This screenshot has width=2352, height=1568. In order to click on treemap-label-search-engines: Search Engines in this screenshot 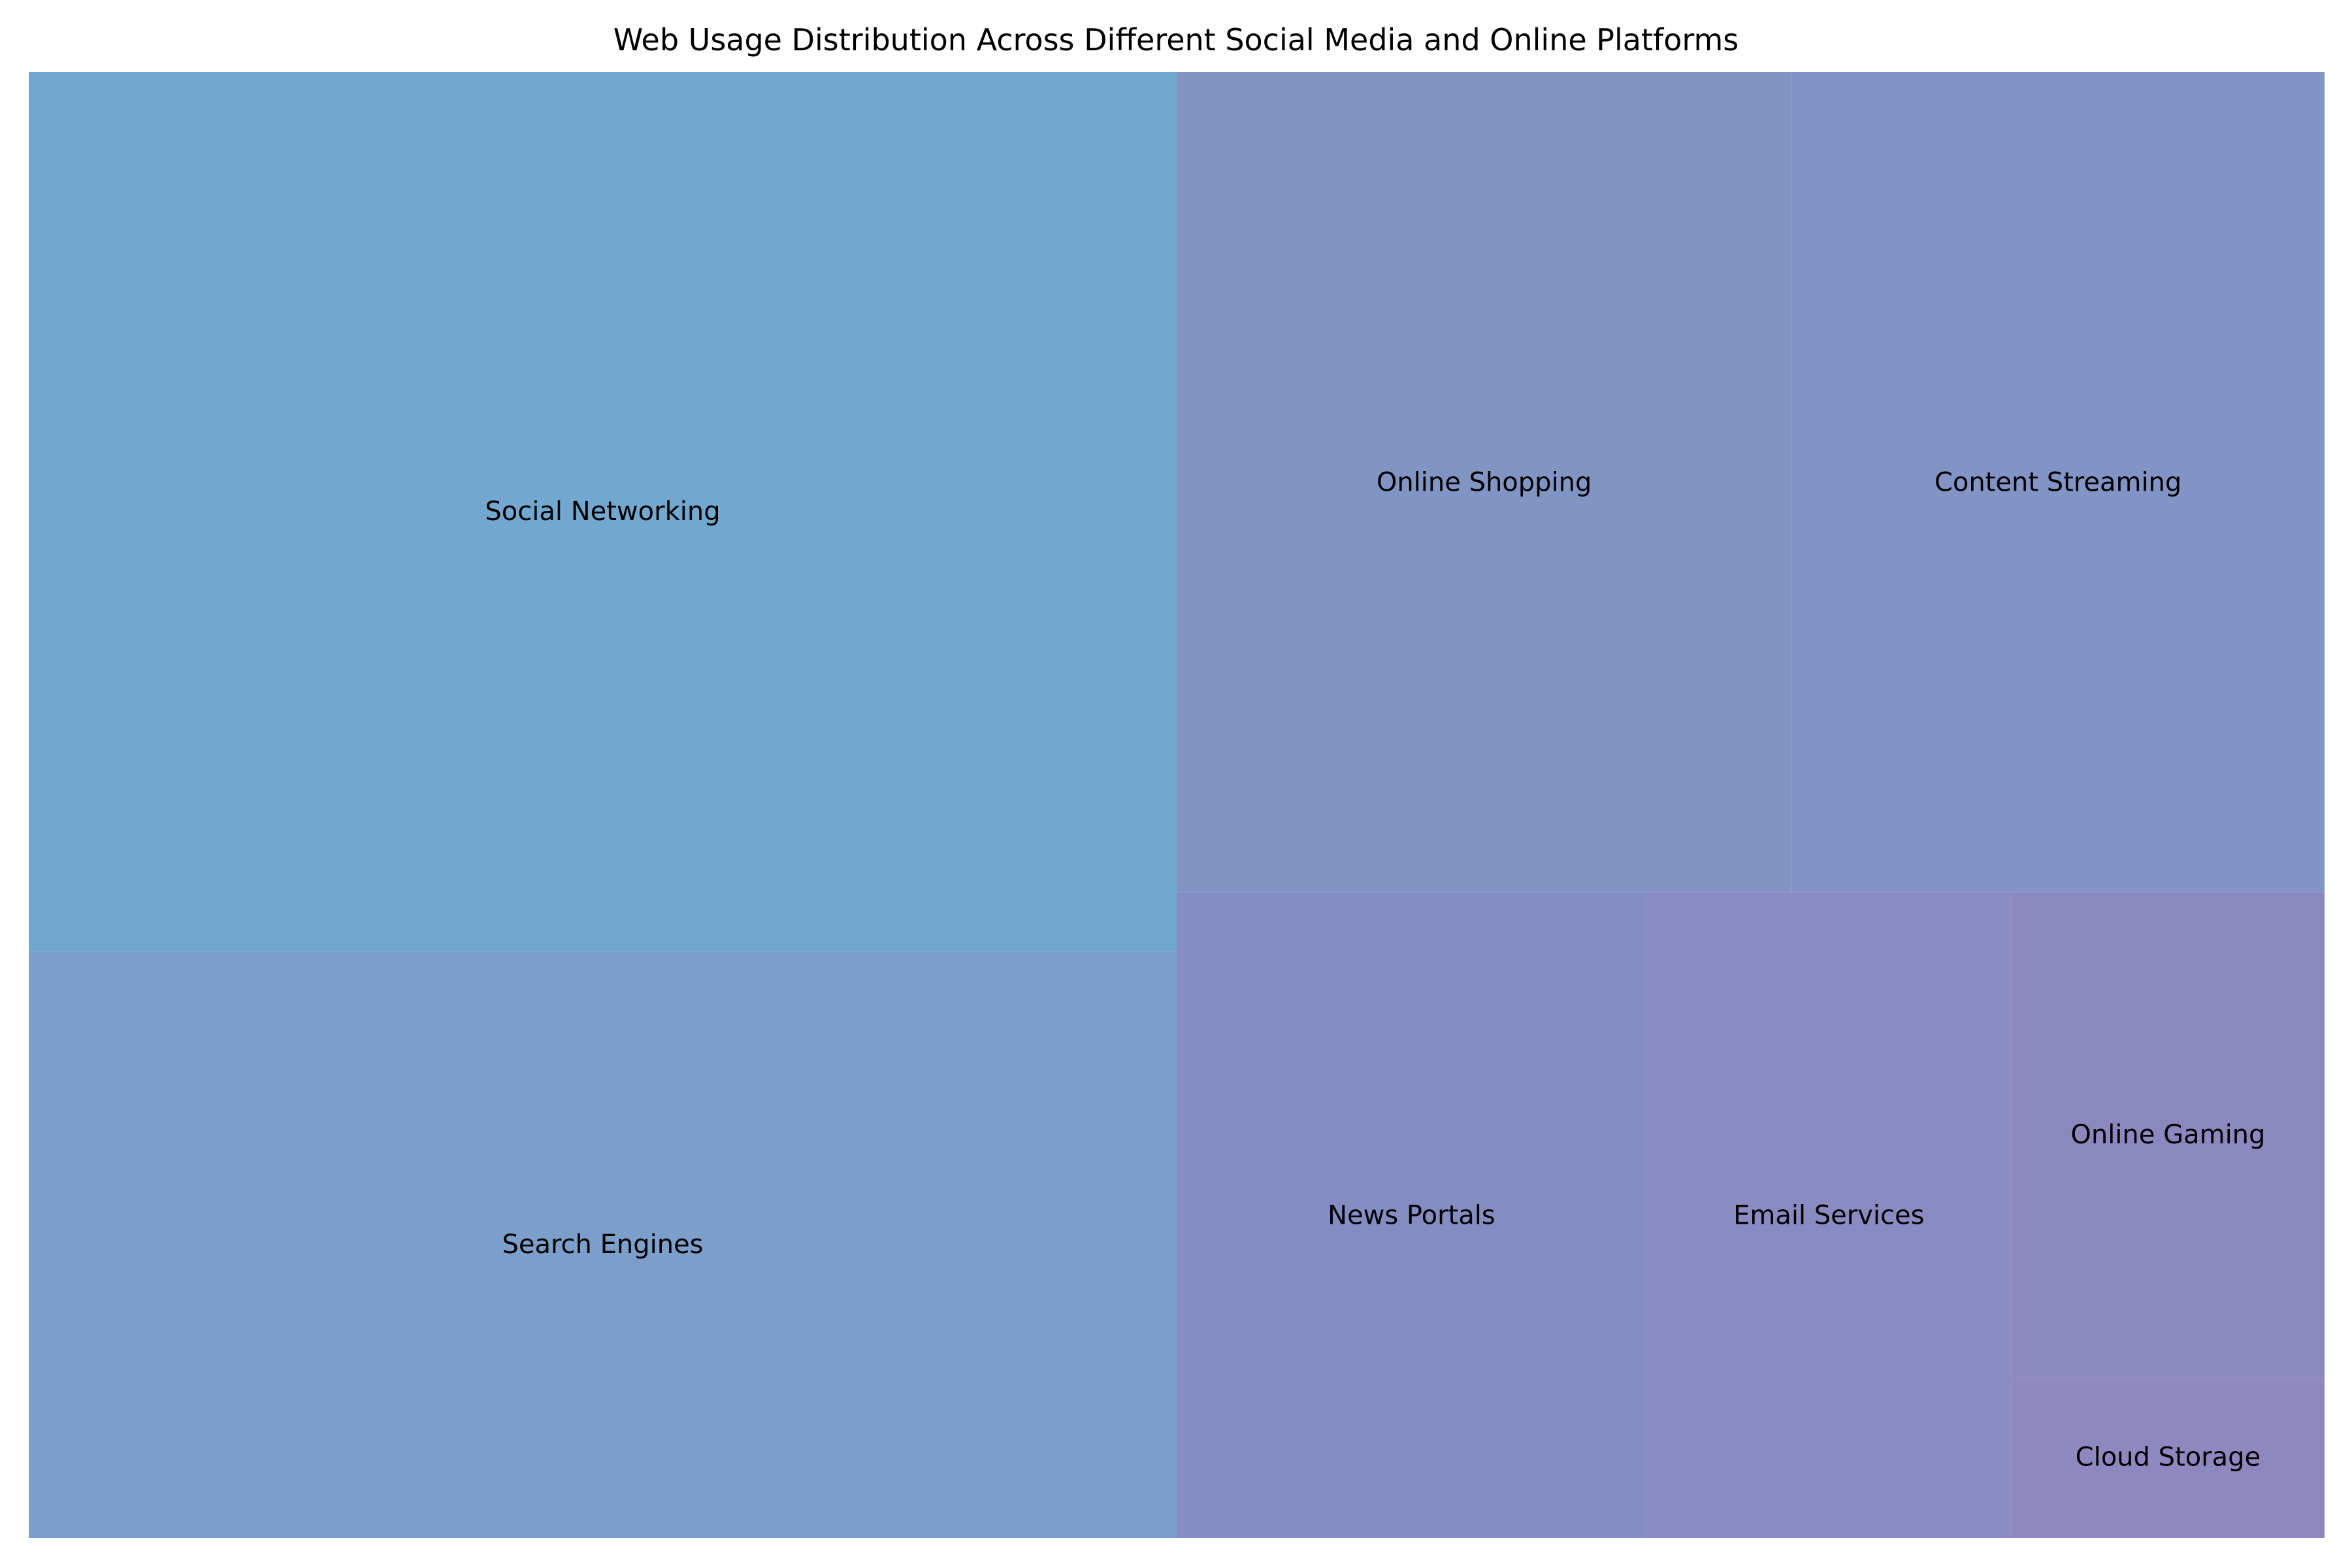, I will do `click(602, 1245)`.